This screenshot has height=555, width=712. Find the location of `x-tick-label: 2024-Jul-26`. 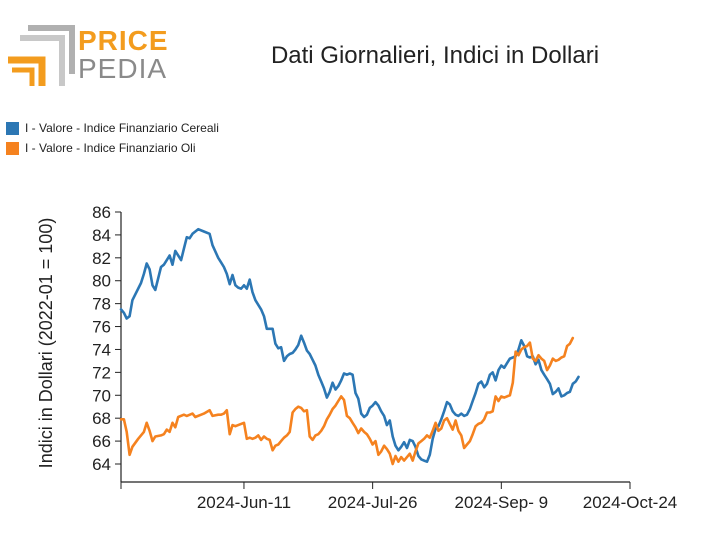

x-tick-label: 2024-Jul-26 is located at coordinates (373, 502).